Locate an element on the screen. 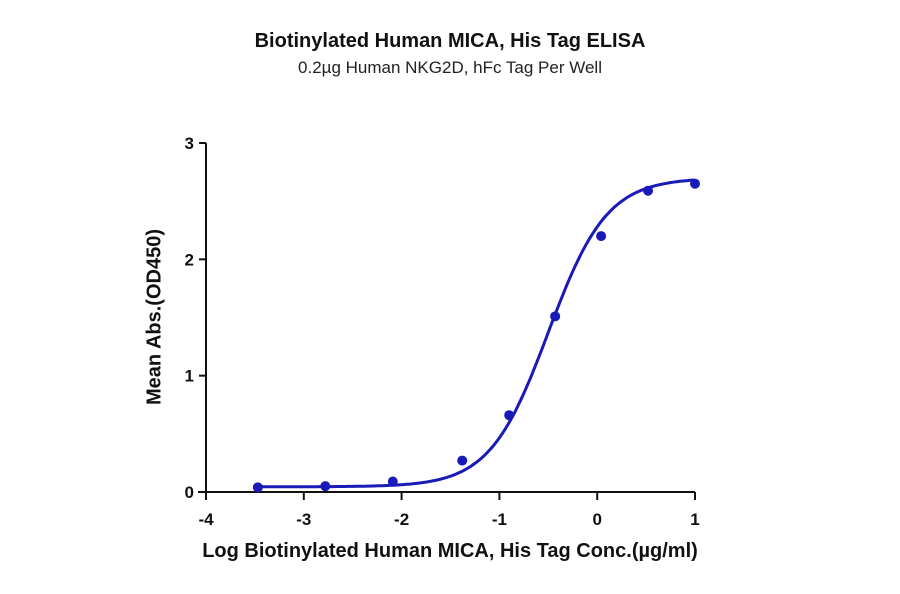 The height and width of the screenshot is (594, 900). x-tick-label: -4 is located at coordinates (206, 519).